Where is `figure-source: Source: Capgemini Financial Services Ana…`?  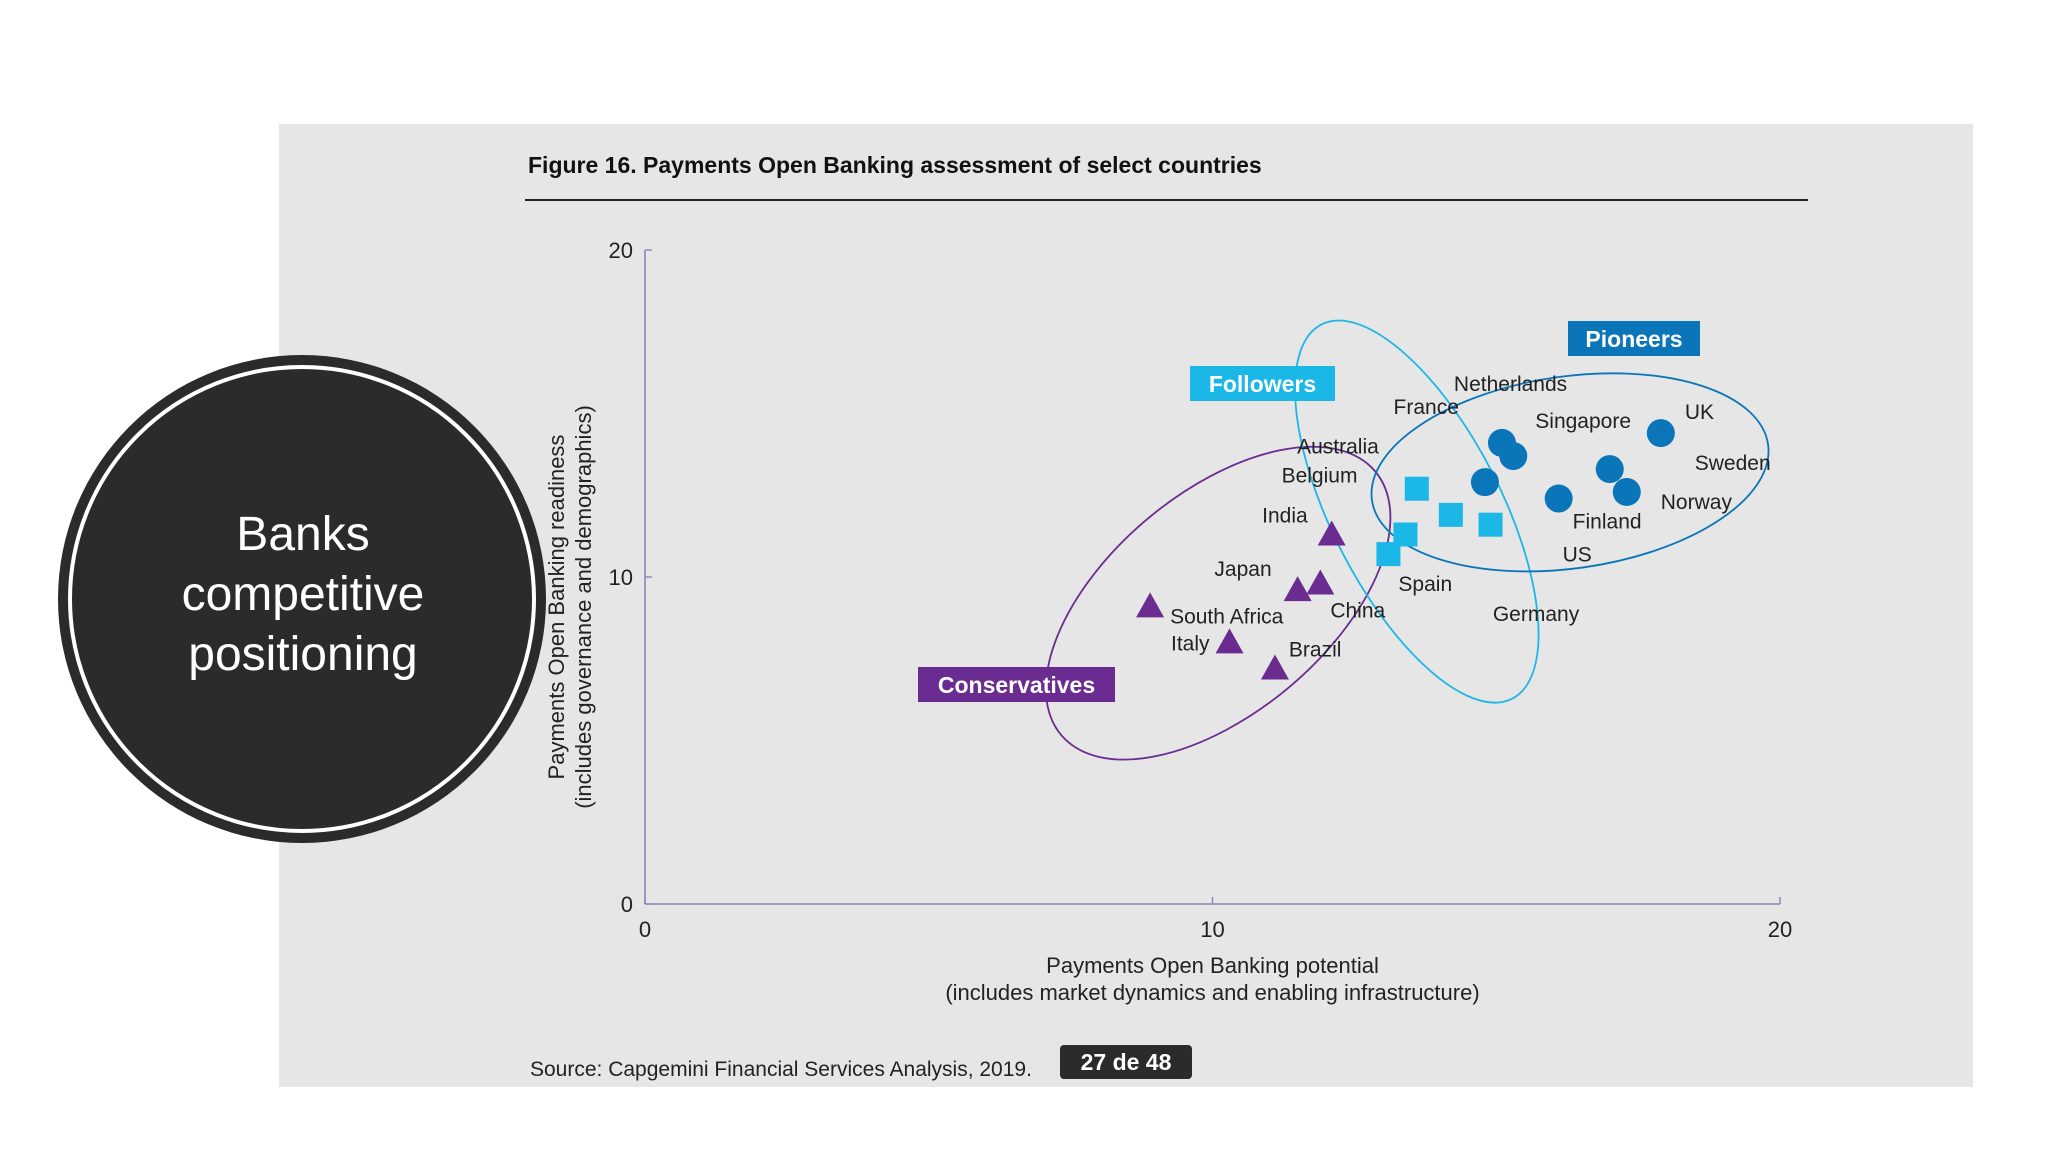
figure-source: Source: Capgemini Financial Services Ana… is located at coordinates (781, 1069).